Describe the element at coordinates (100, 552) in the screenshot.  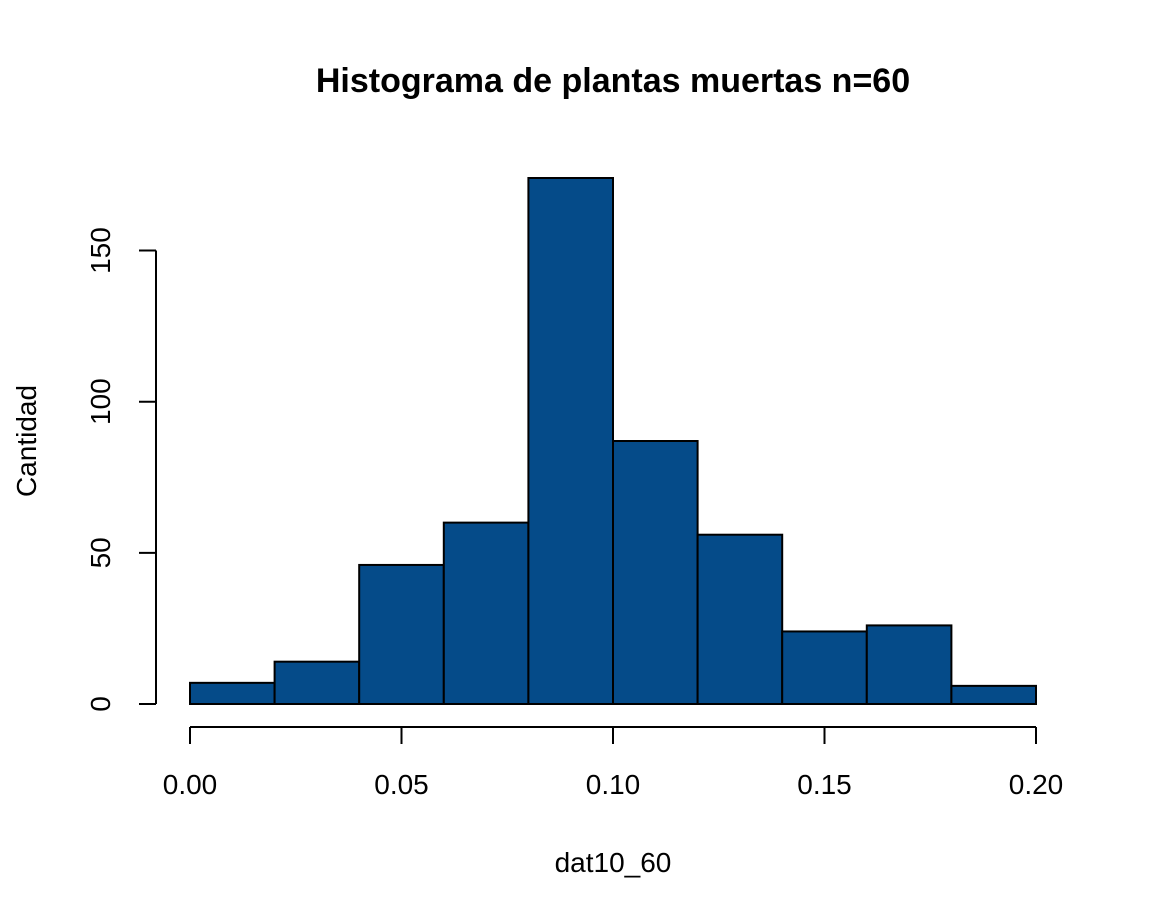
I see `y-tick-label: 50` at that location.